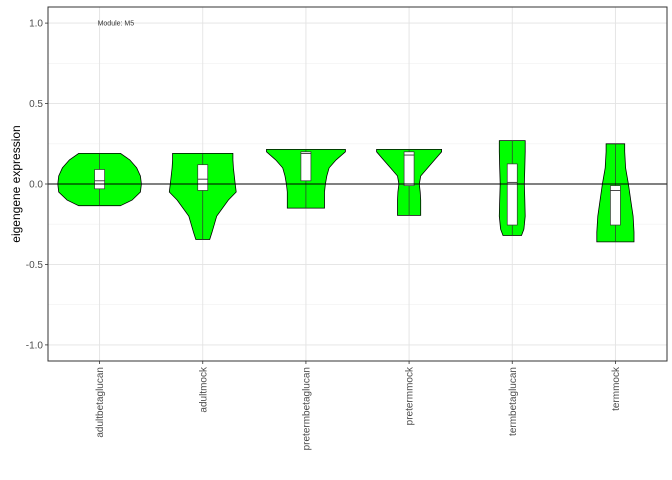  Describe the element at coordinates (100, 402) in the screenshot. I see `x-tick-label-adultbetaglucan: adultbetaglucan` at that location.